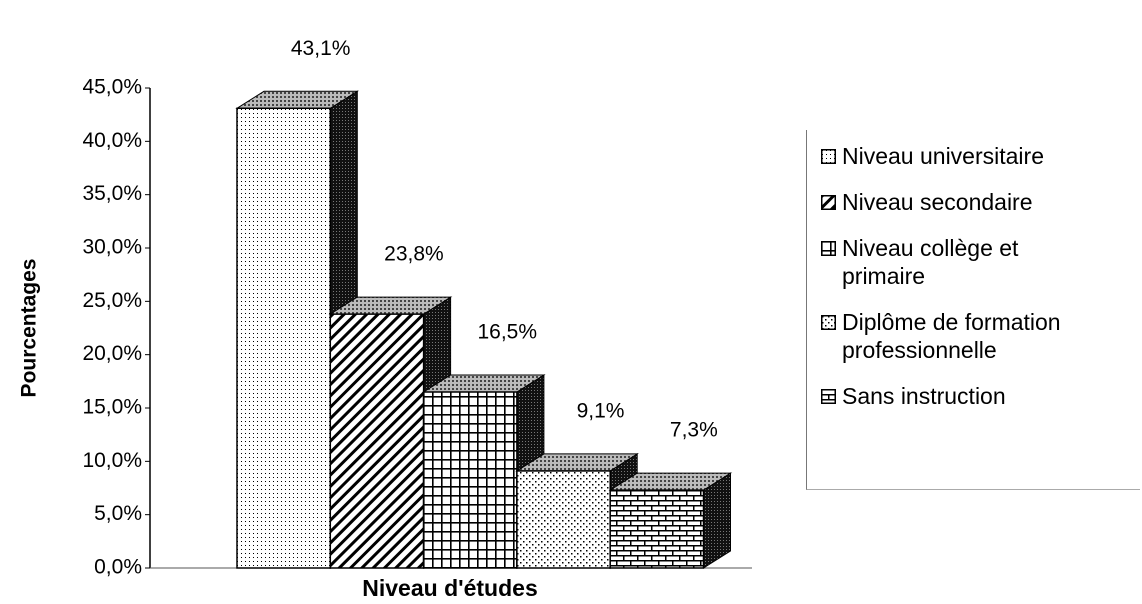 The image size is (1142, 604). Describe the element at coordinates (112, 300) in the screenshot. I see `y-tick-label: 25,0%` at that location.